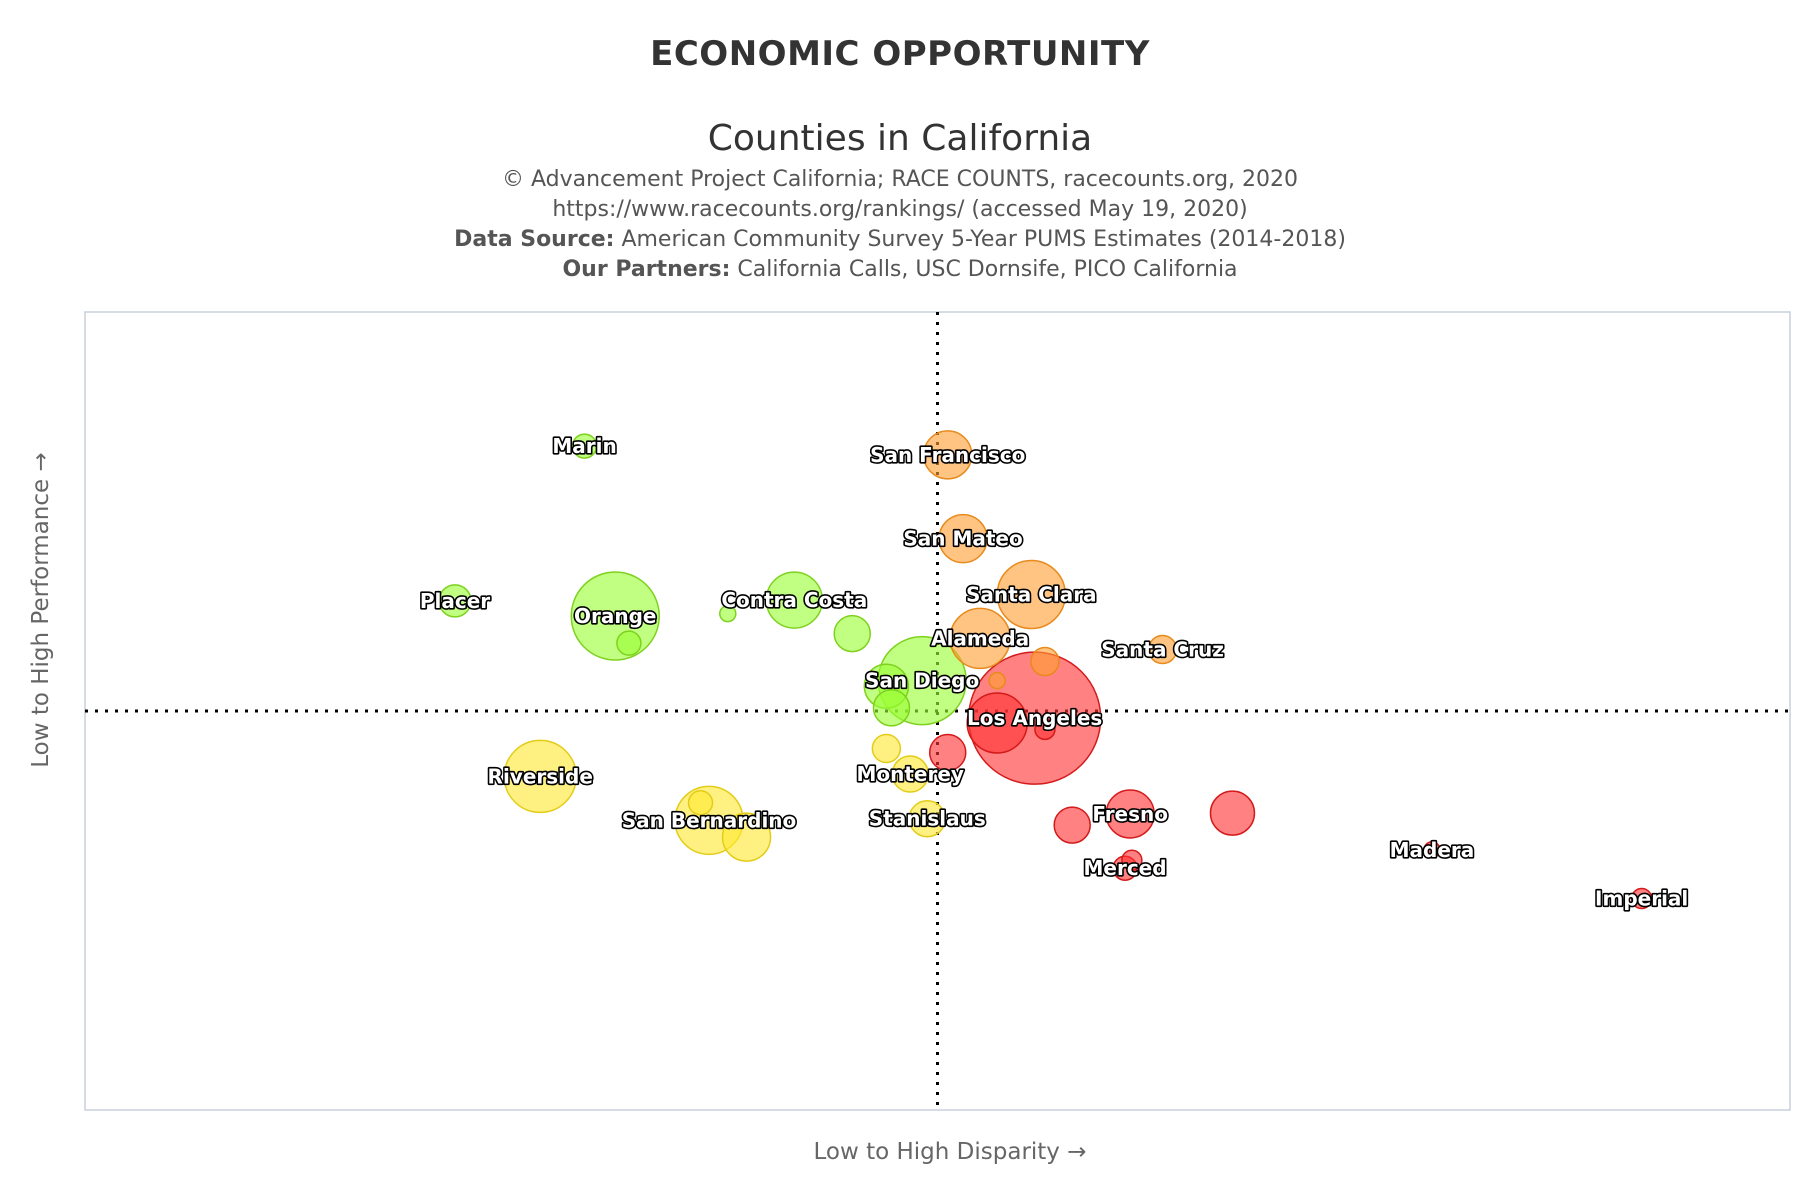 The width and height of the screenshot is (1800, 1200). What do you see at coordinates (615, 616) in the screenshot?
I see `label-orange: Orange` at bounding box center [615, 616].